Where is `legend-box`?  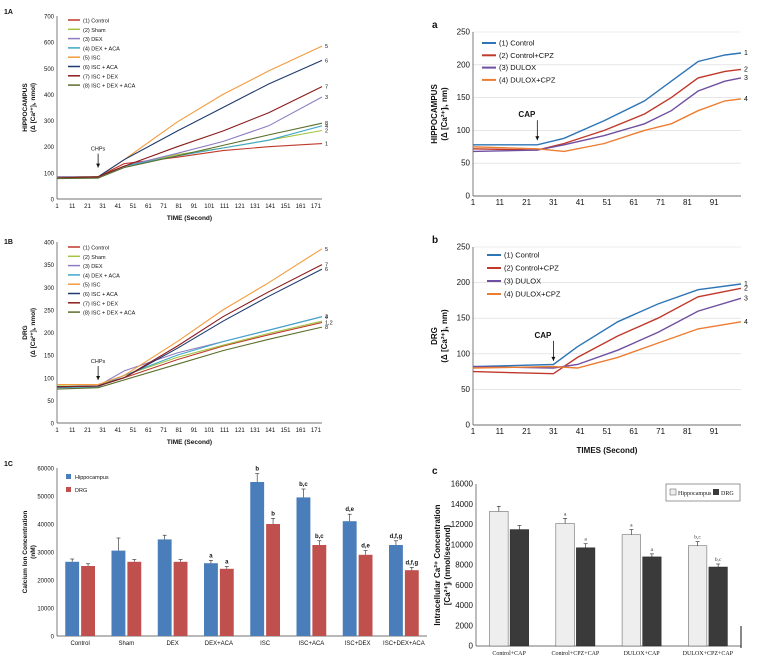
legend-box is located at coordinates (703, 492).